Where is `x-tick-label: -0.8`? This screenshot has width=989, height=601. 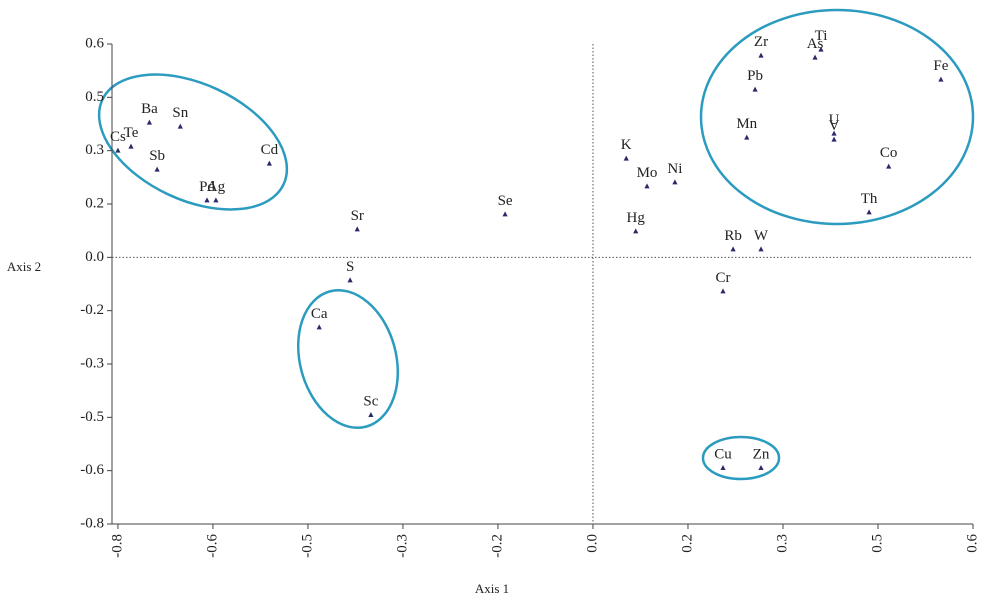 x-tick-label: -0.8 is located at coordinates (117, 546).